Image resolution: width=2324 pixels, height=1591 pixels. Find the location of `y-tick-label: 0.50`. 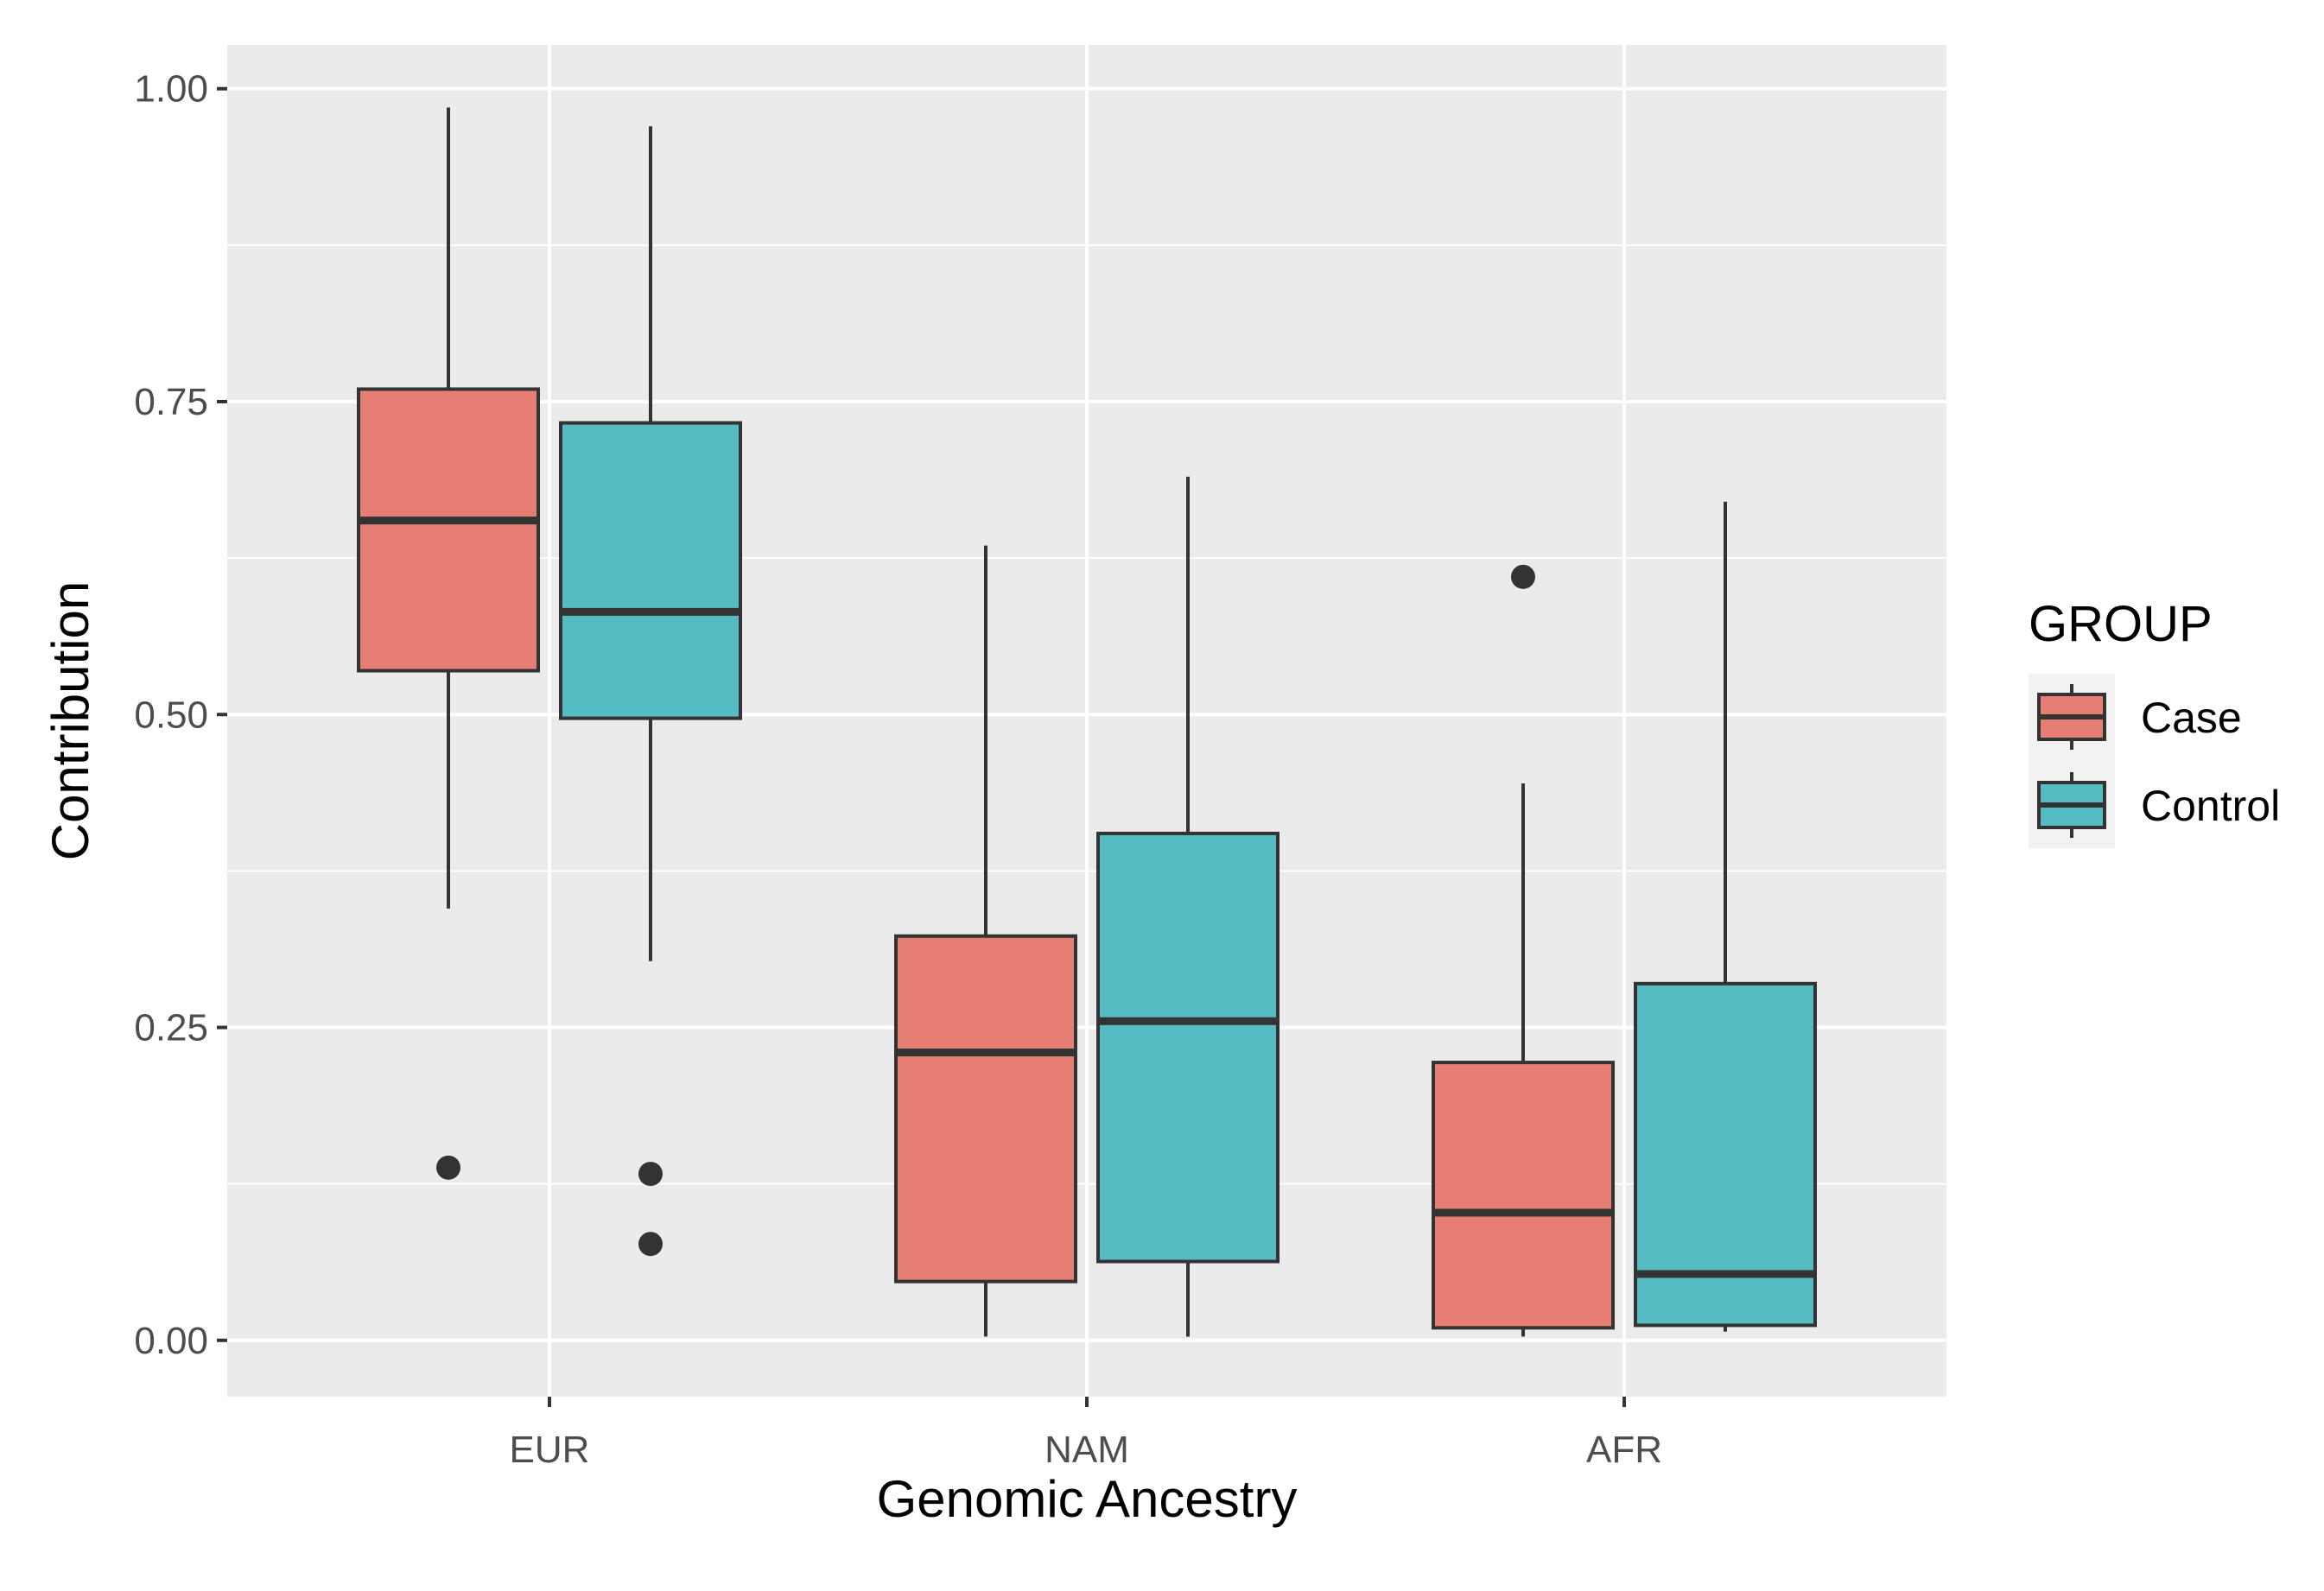

y-tick-label: 0.50 is located at coordinates (171, 715).